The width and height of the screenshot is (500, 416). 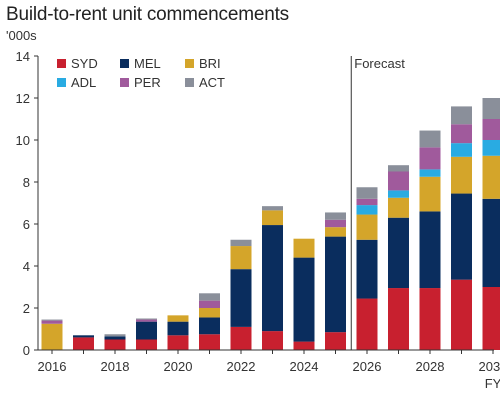 What do you see at coordinates (492, 383) in the screenshot?
I see `x-axis-fy-label: FY` at bounding box center [492, 383].